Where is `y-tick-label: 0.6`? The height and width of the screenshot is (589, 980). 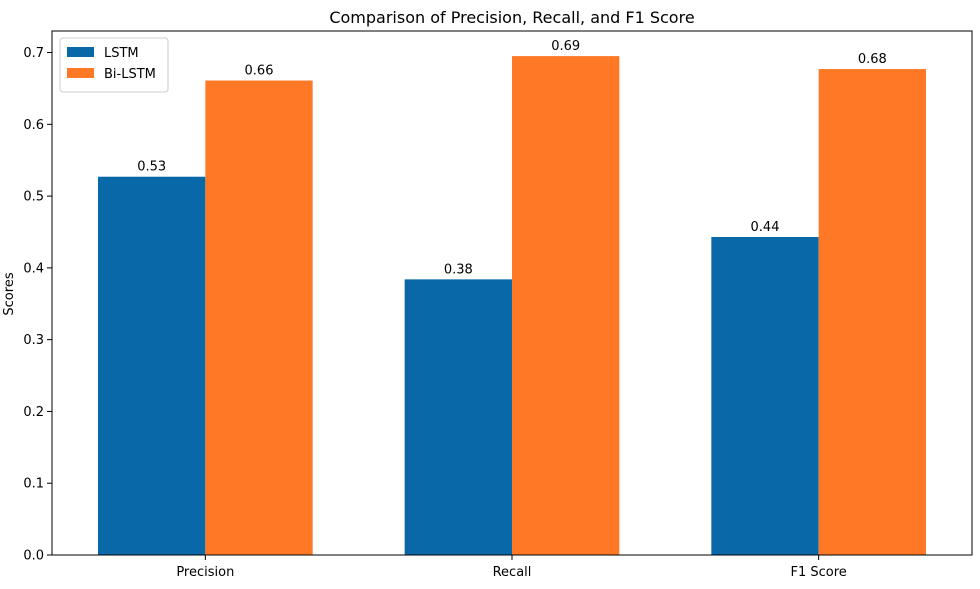 y-tick-label: 0.6 is located at coordinates (33, 125).